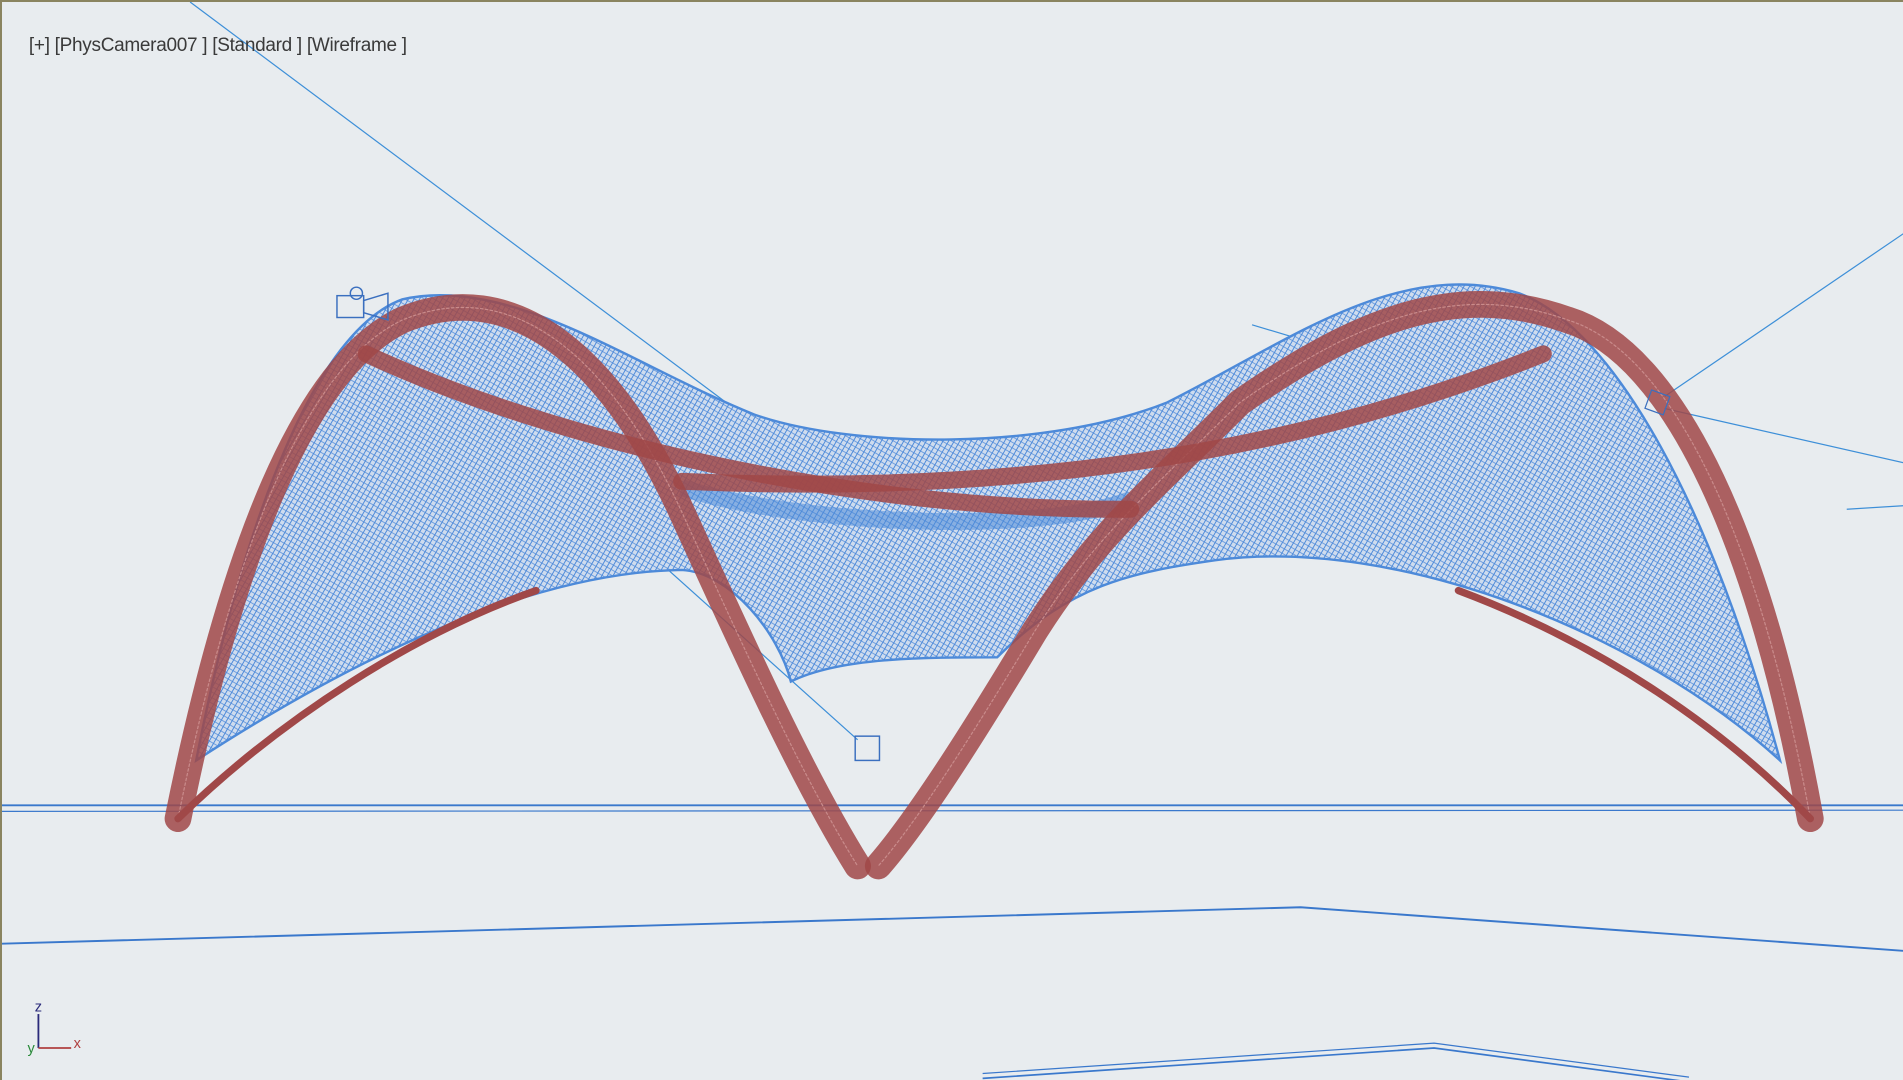 The width and height of the screenshot is (1903, 1080). What do you see at coordinates (54, 1028) in the screenshot?
I see `axis-gizmo: z x y` at bounding box center [54, 1028].